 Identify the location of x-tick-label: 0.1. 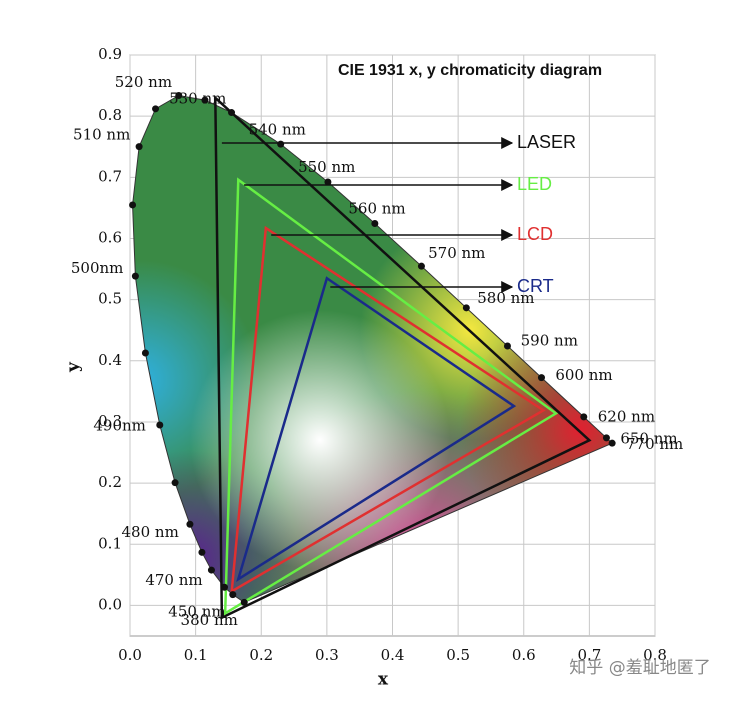
(196, 655).